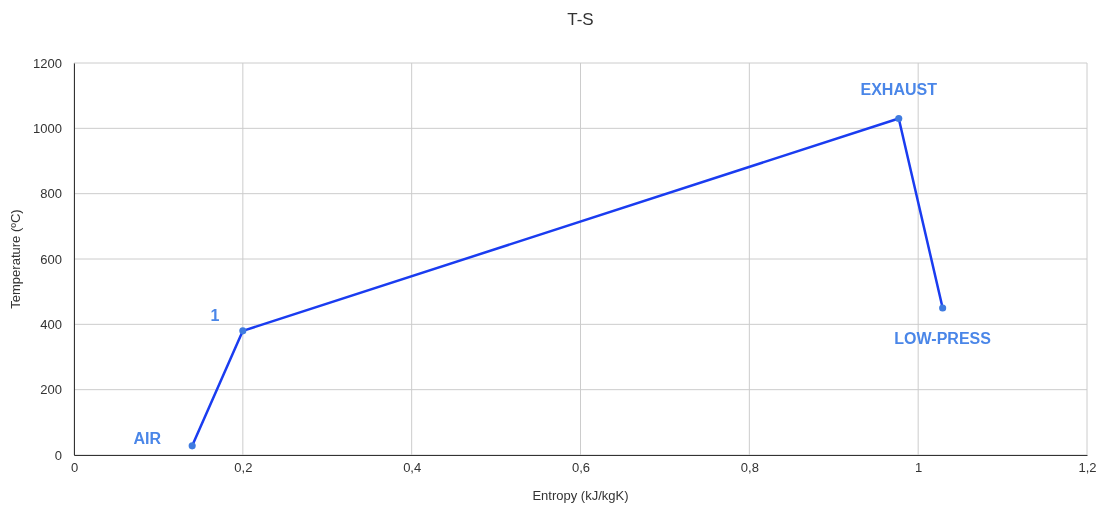 This screenshot has height=508, width=1107. What do you see at coordinates (580, 19) in the screenshot?
I see `chart-title: T-S` at bounding box center [580, 19].